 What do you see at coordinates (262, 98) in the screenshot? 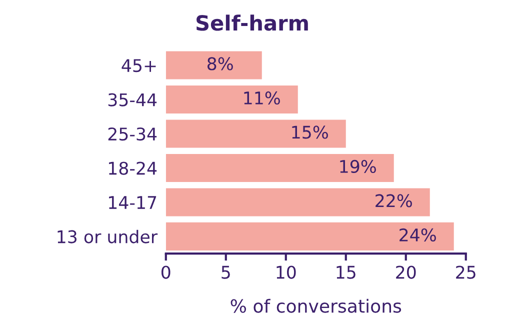
I see `data-label: 11%` at bounding box center [262, 98].